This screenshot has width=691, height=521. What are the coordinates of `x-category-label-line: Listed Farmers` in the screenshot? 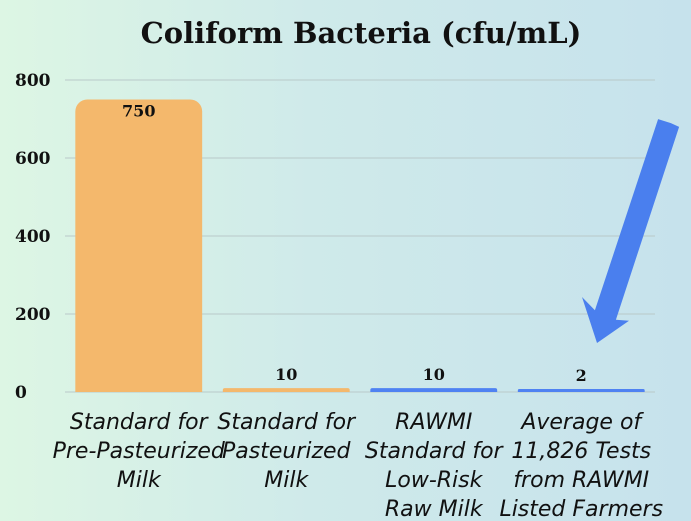 It's located at (581, 509).